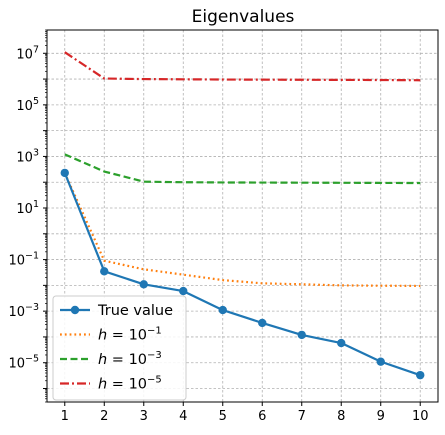 The width and height of the screenshot is (445, 435). What do you see at coordinates (75, 310) in the screenshot?
I see `legend-marker` at bounding box center [75, 310].